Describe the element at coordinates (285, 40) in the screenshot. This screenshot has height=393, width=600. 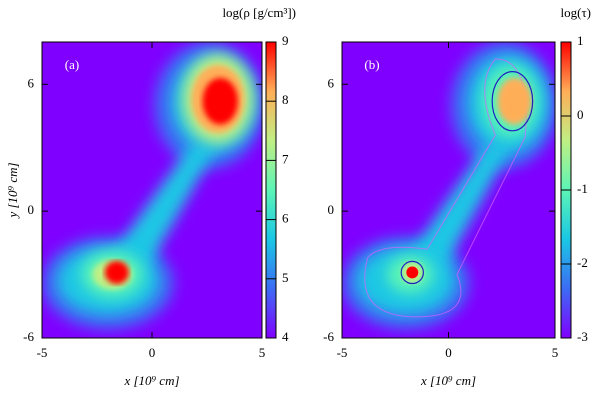
I see `colorbar-tick-label: 9` at that location.